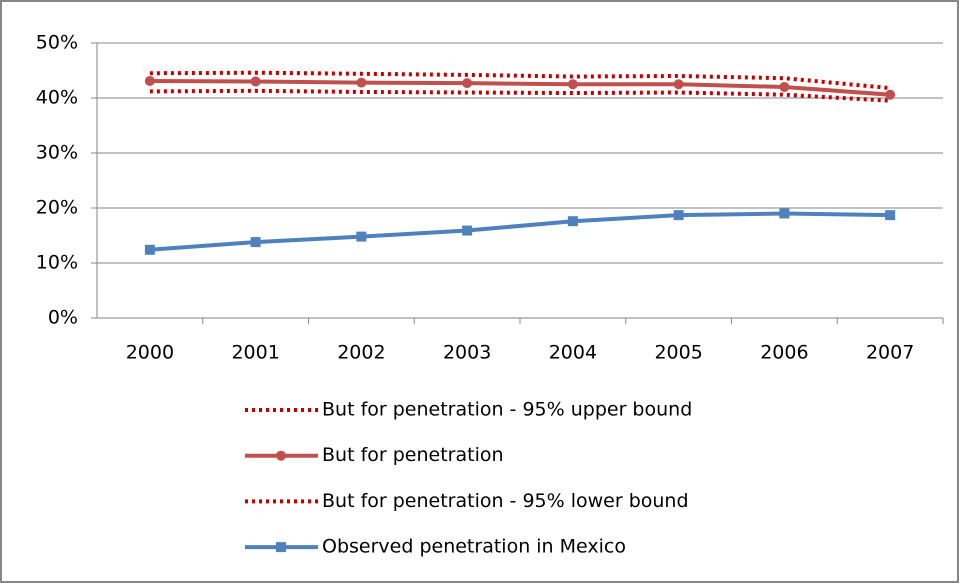 Image resolution: width=959 pixels, height=583 pixels. Describe the element at coordinates (678, 353) in the screenshot. I see `x-tick-label: 2005` at that location.